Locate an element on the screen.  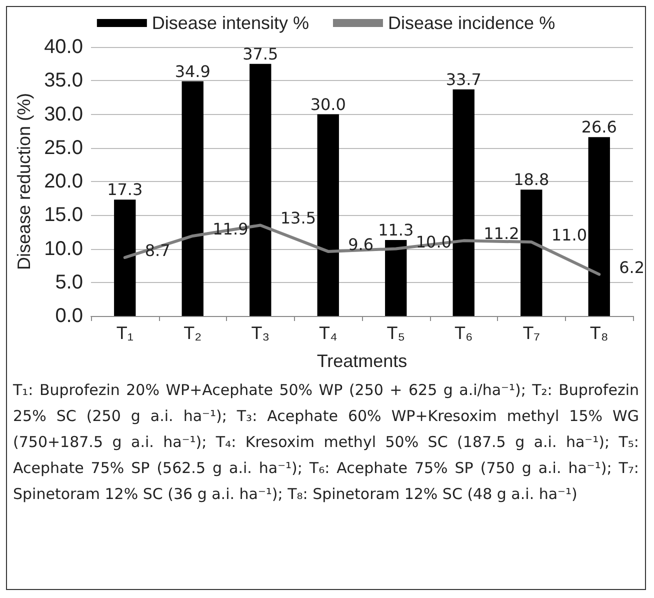
x-tick-label: T₅ is located at coordinates (395, 333).